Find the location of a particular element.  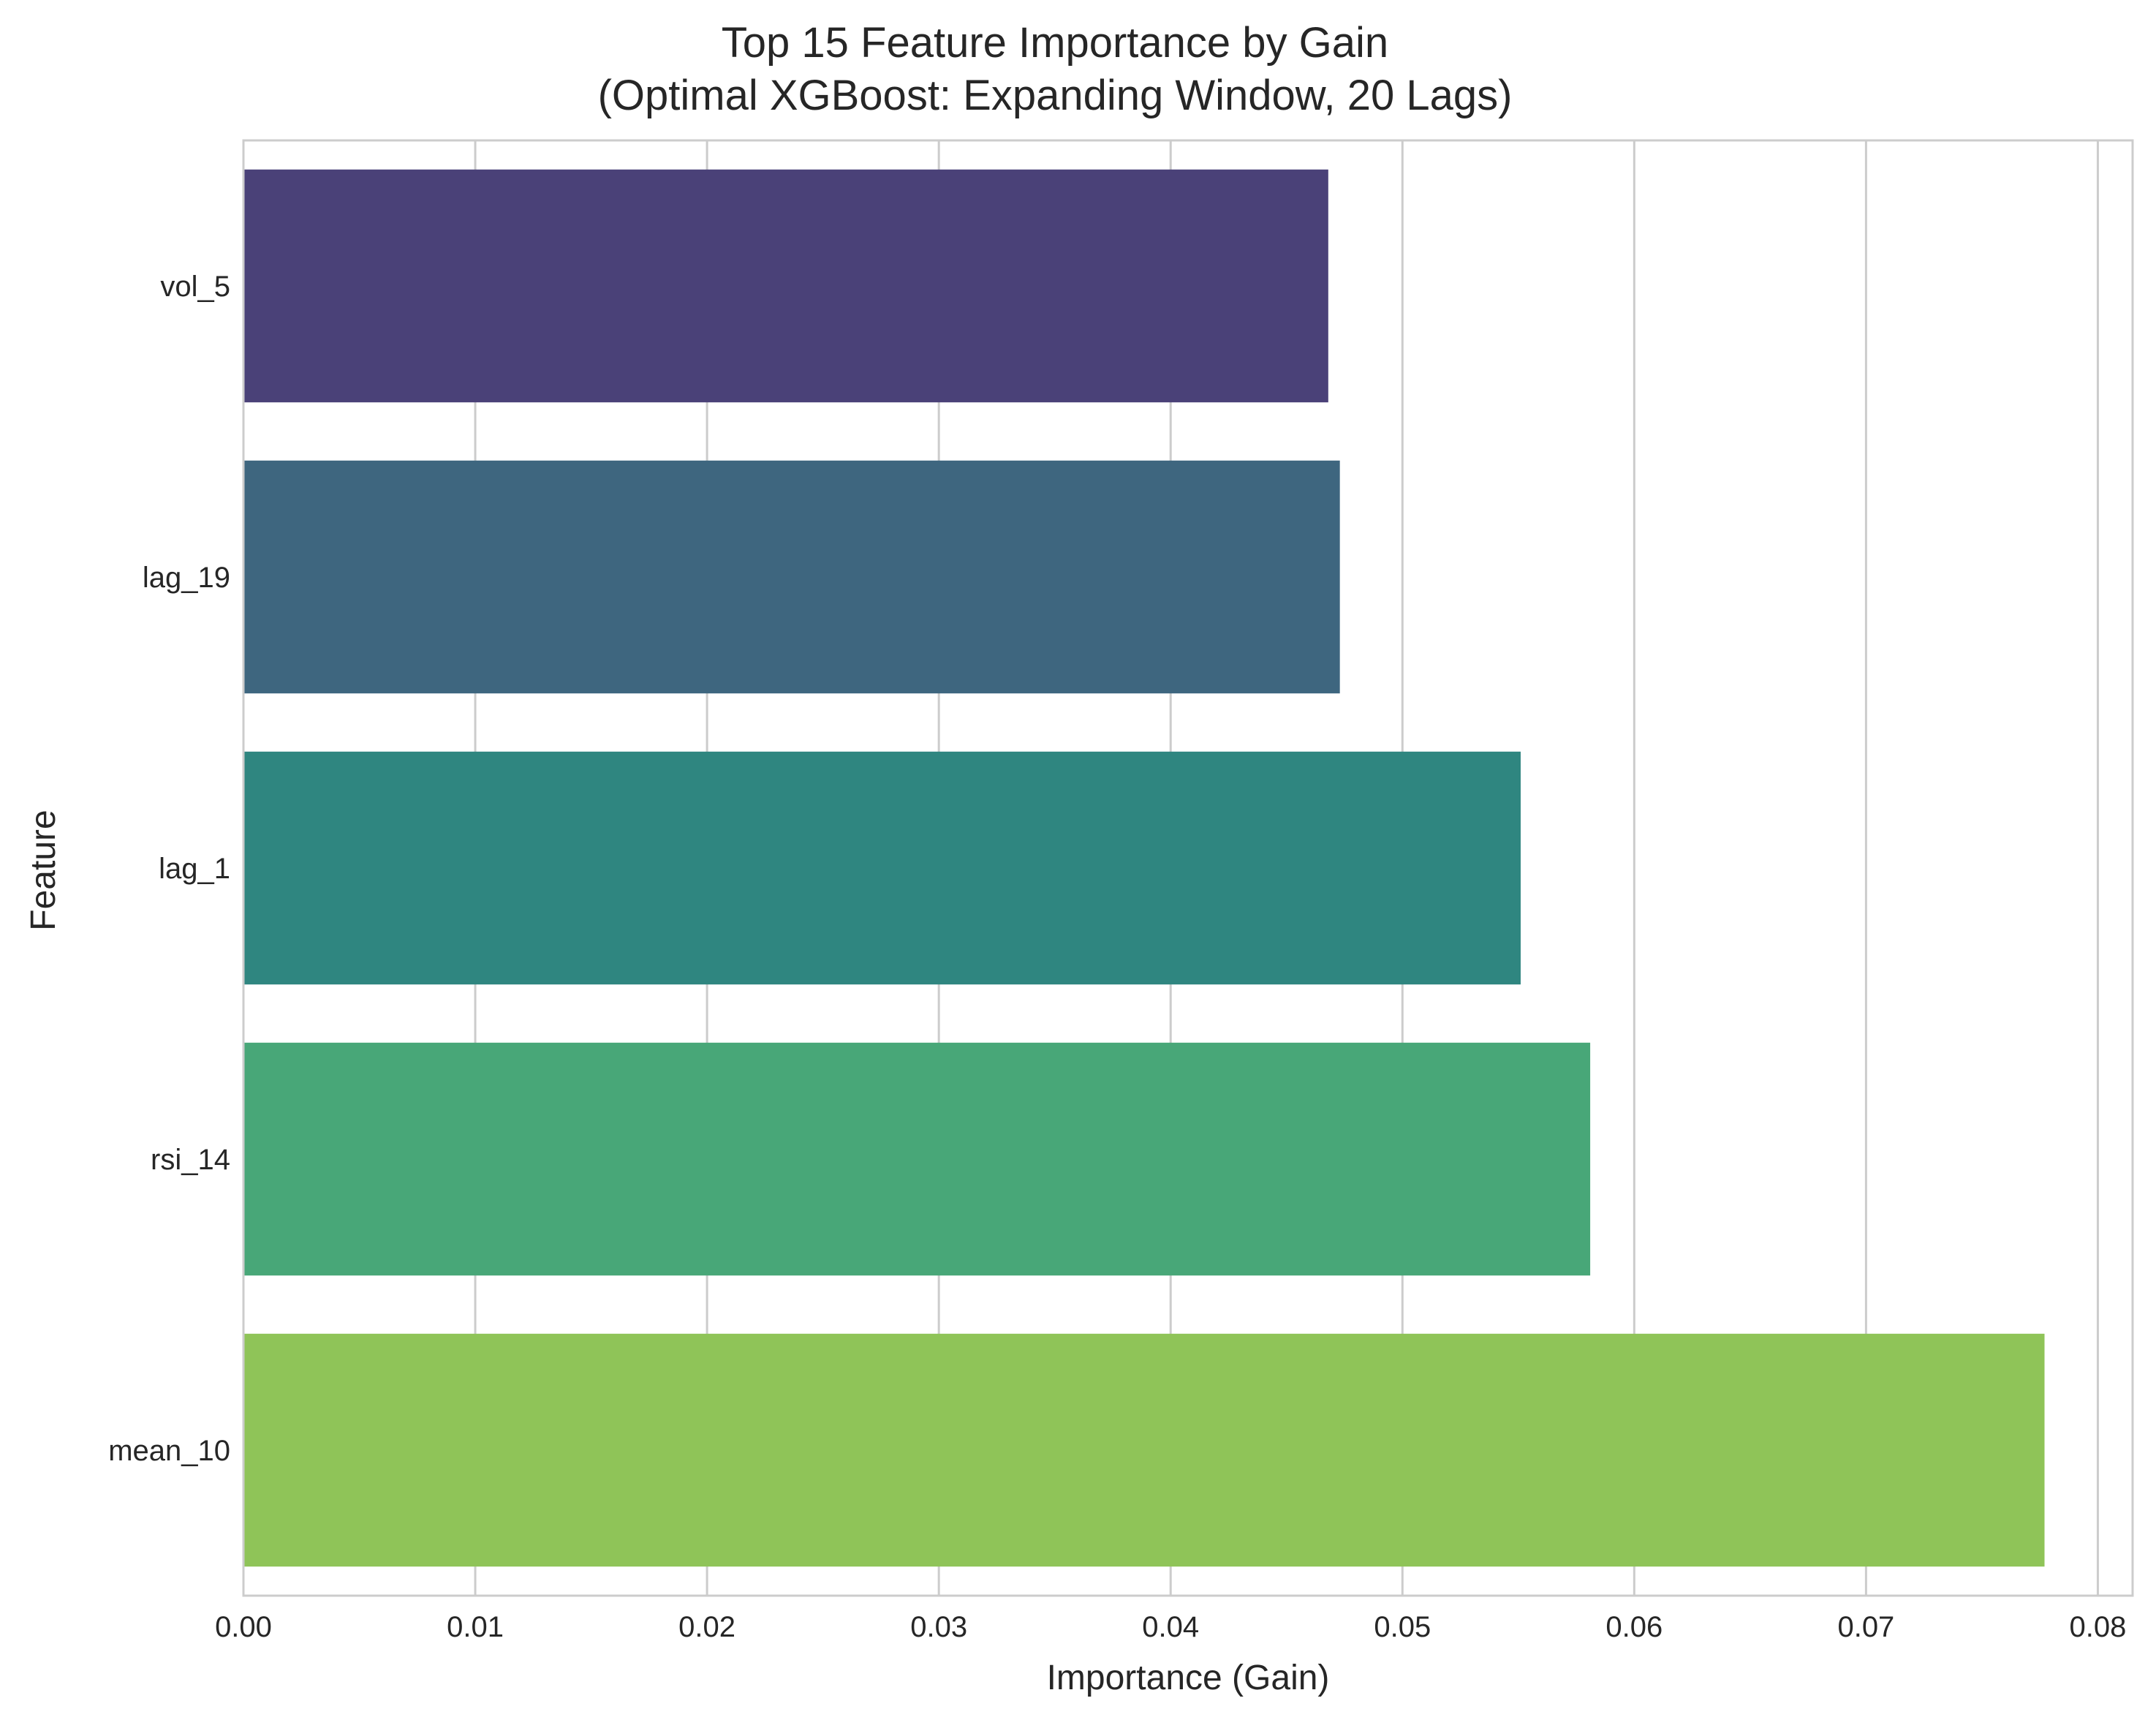

x-tick-label: 0.07 is located at coordinates (1865, 1627).